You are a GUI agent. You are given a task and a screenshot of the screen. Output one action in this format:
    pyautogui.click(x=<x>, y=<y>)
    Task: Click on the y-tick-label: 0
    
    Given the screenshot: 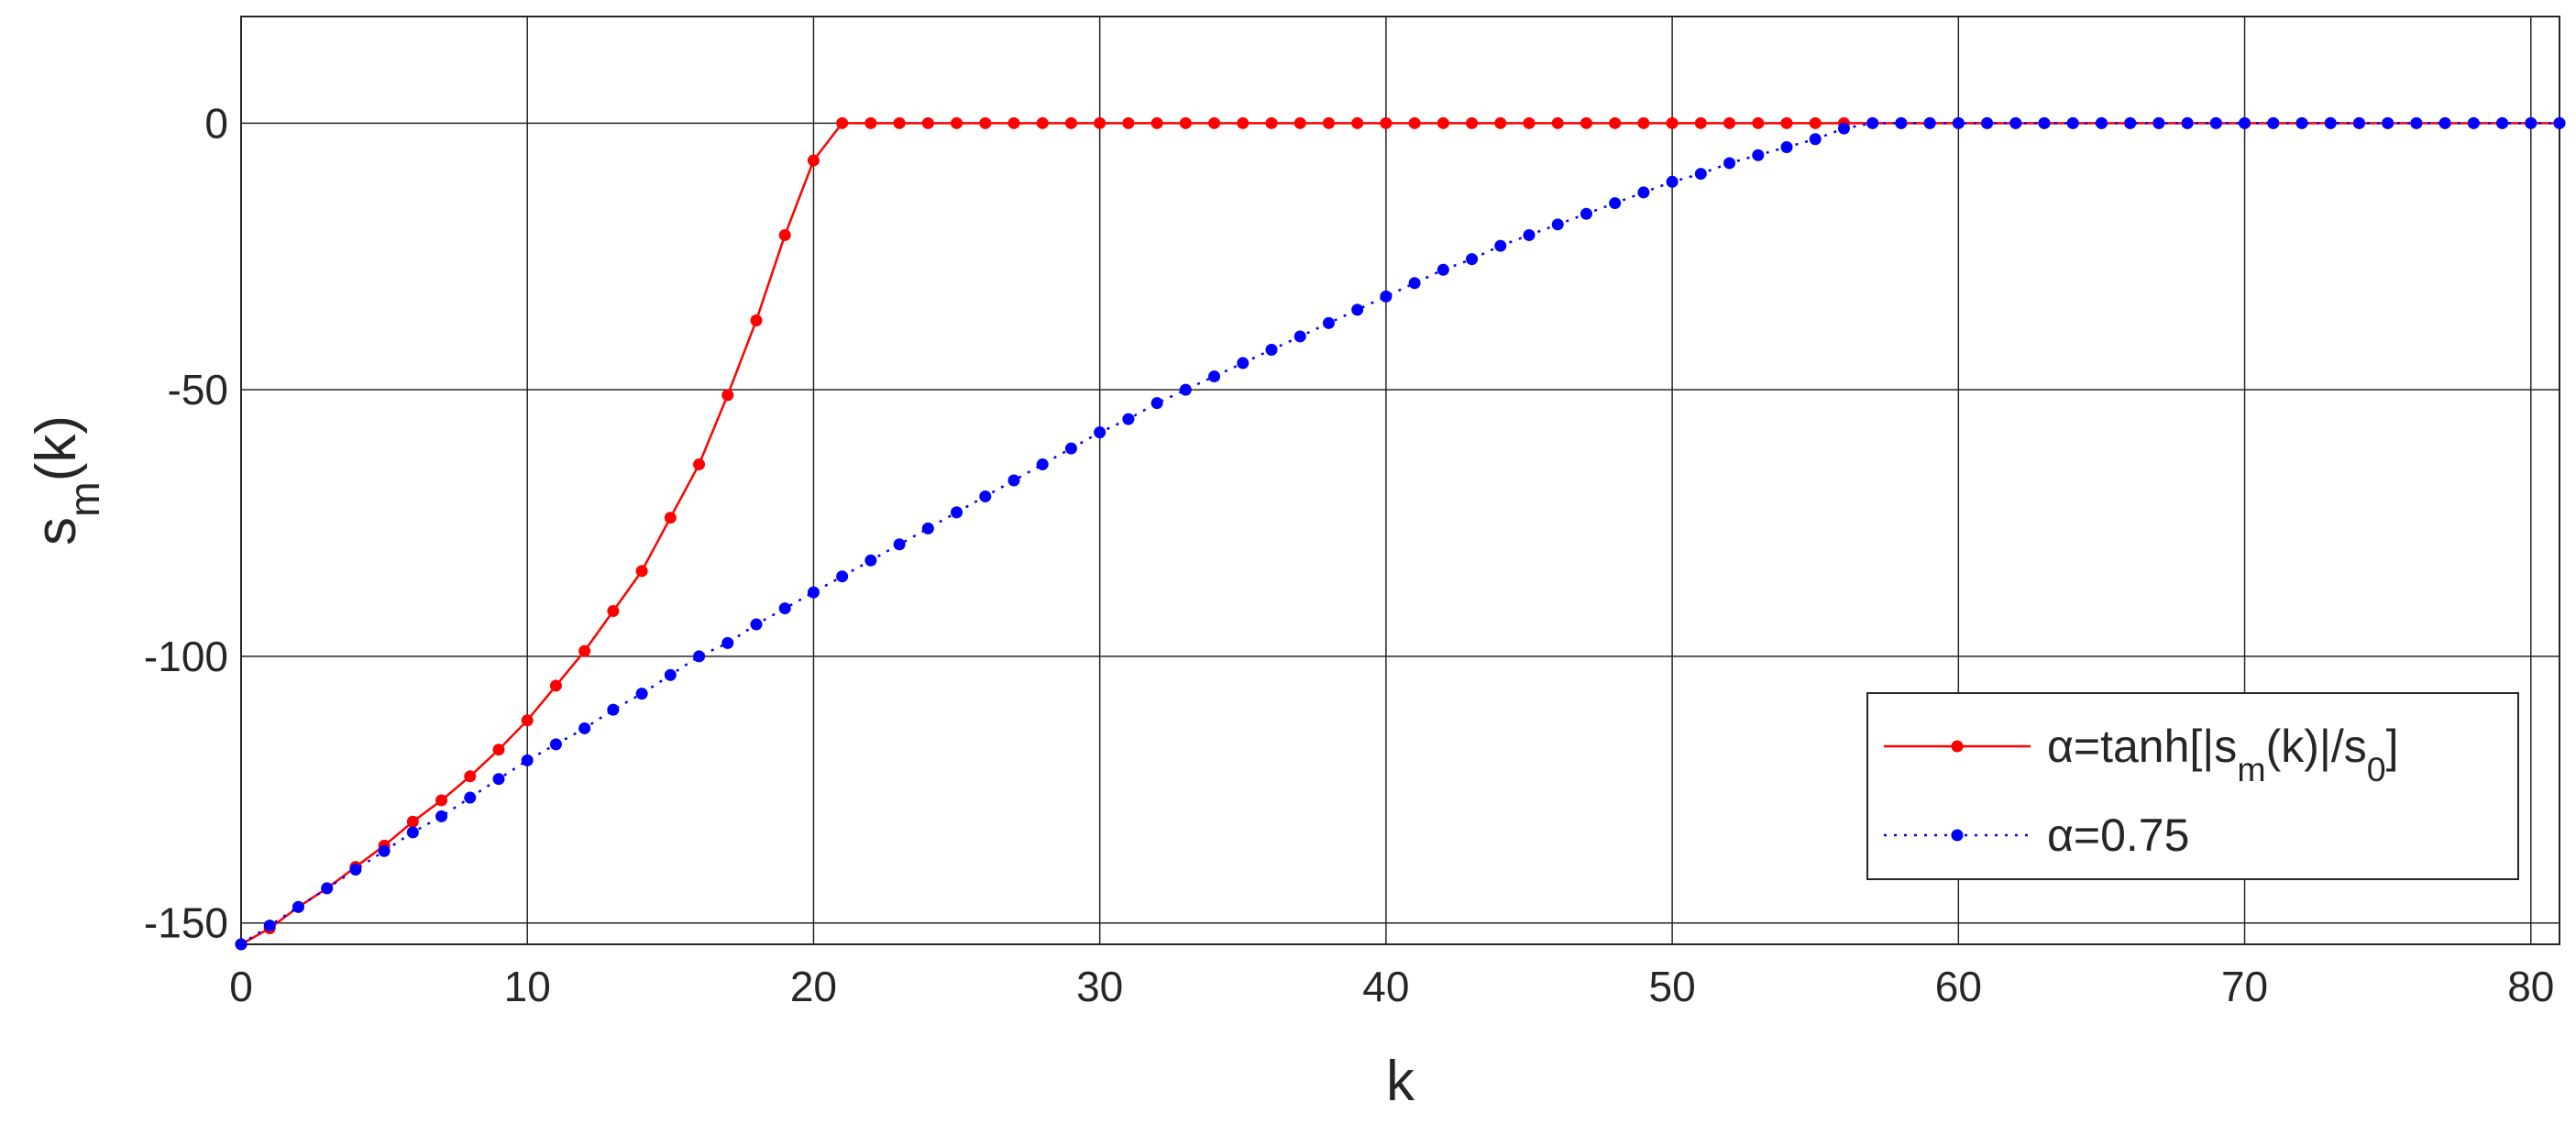 What is the action you would take?
    pyautogui.click(x=216, y=123)
    